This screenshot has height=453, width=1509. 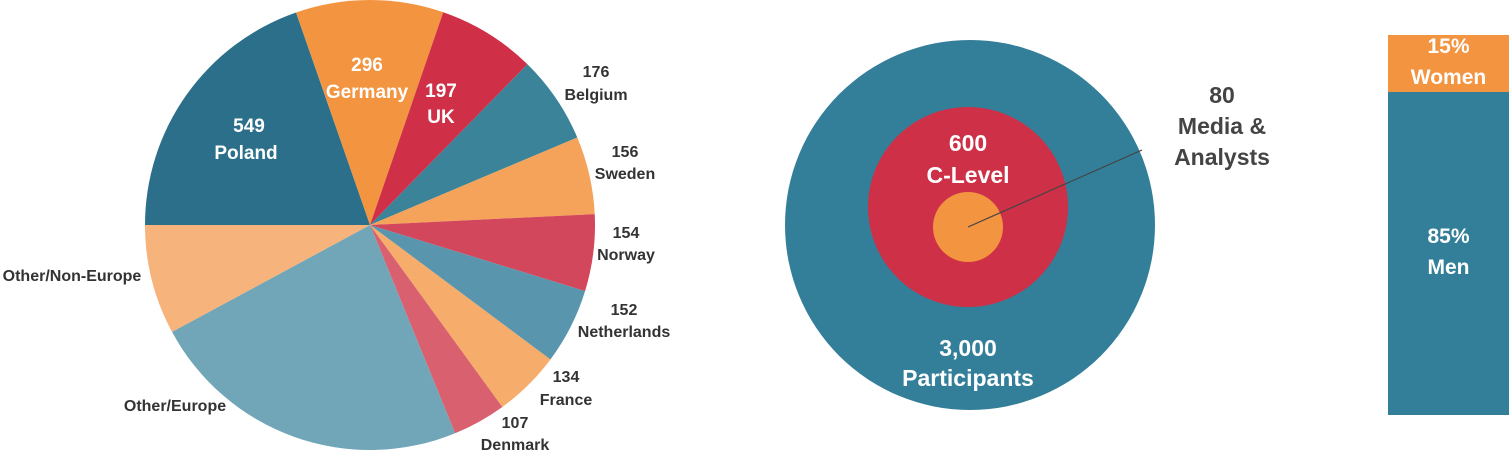 What do you see at coordinates (968, 348) in the screenshot?
I see `value-label: 3,000` at bounding box center [968, 348].